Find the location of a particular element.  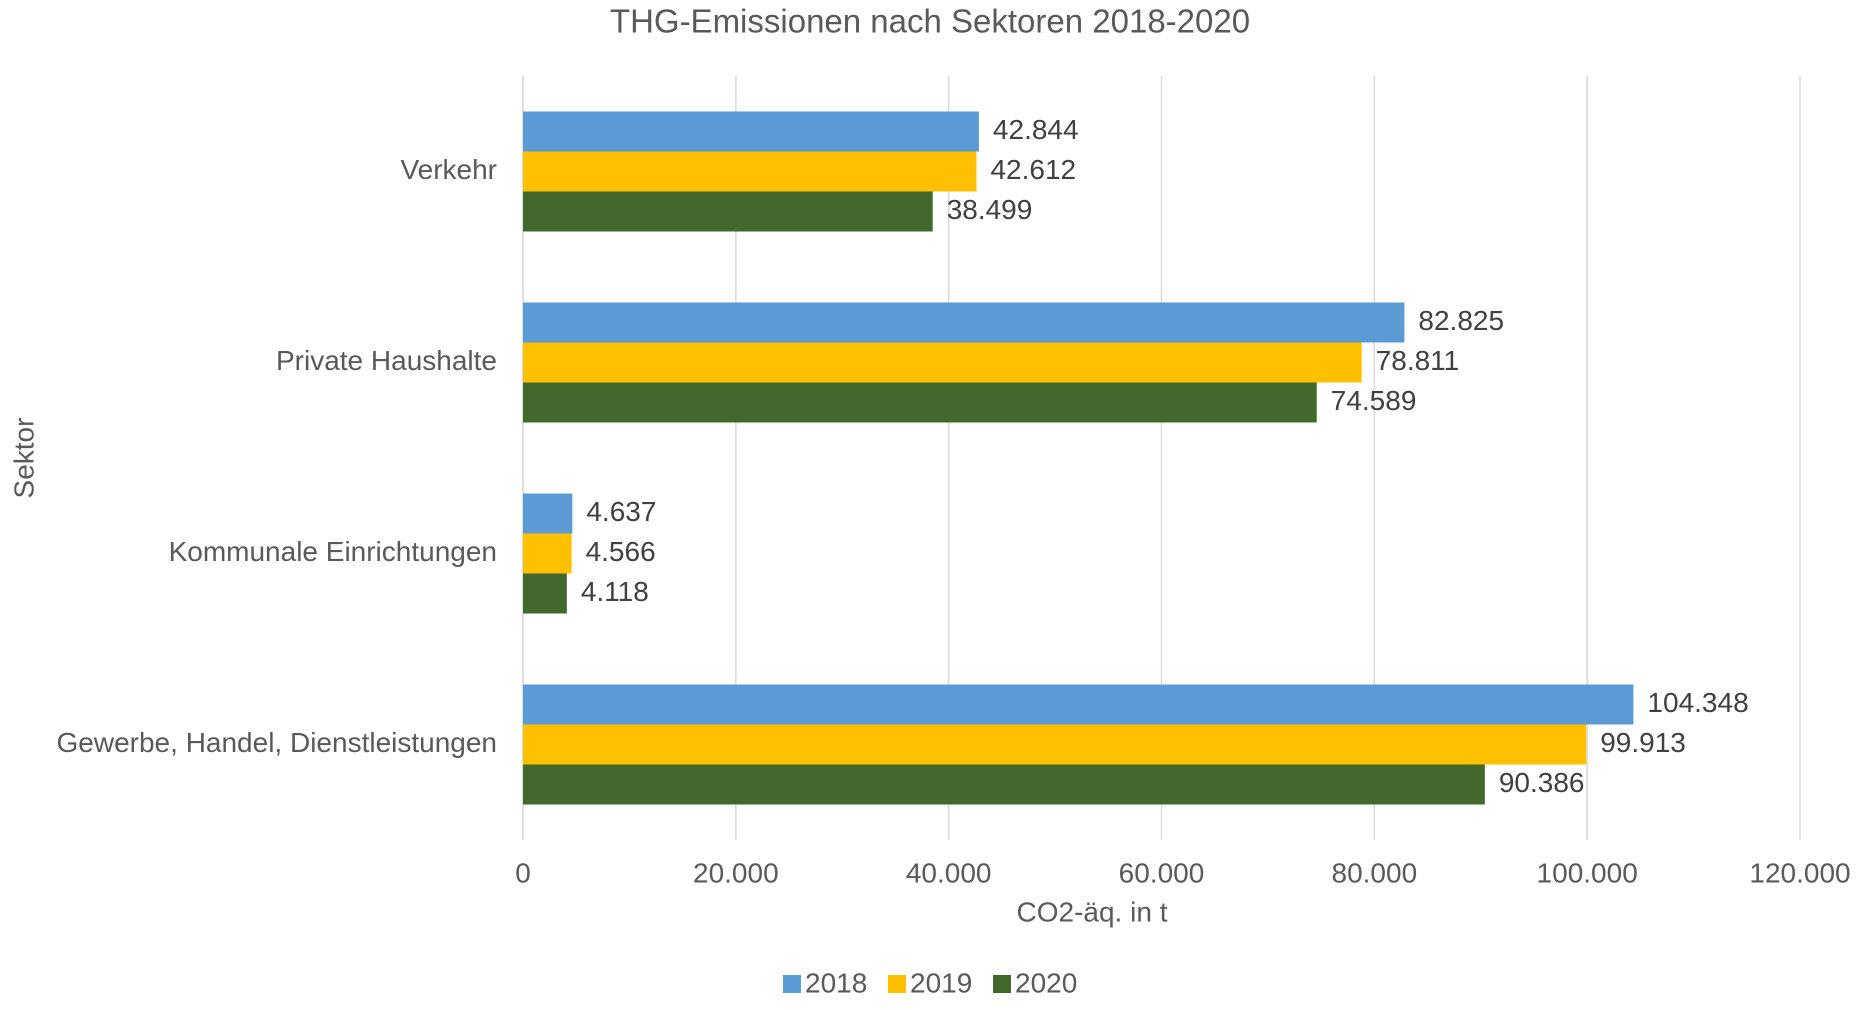

legend-label: 2018 is located at coordinates (836, 982).